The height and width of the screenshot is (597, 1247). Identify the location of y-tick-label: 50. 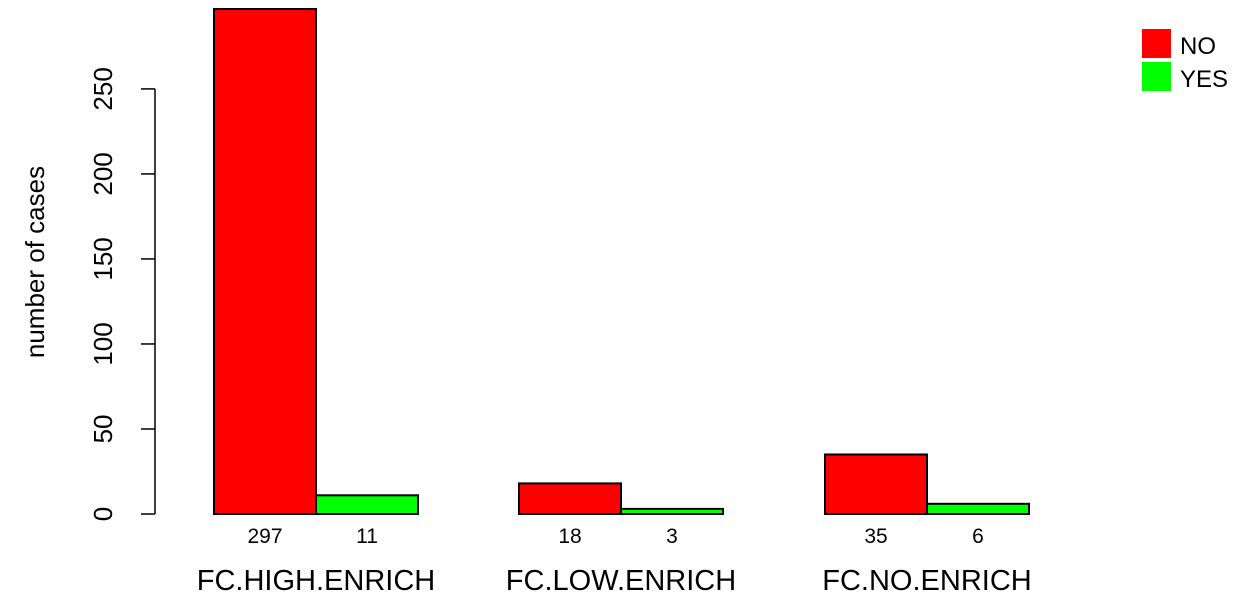
(103, 429).